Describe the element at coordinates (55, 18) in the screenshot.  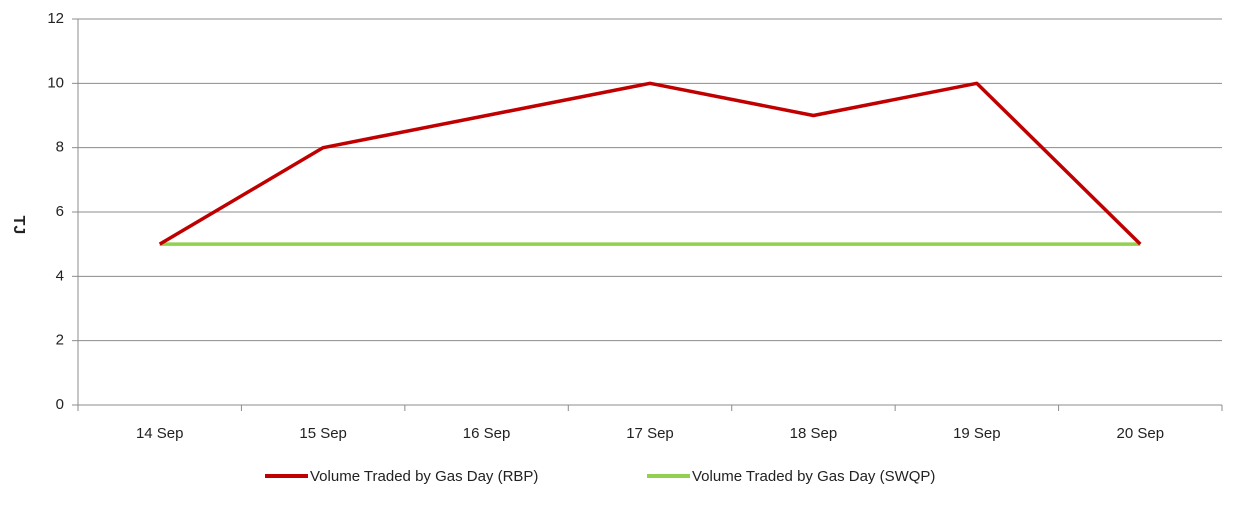
I see `y-tick-label: 12` at that location.